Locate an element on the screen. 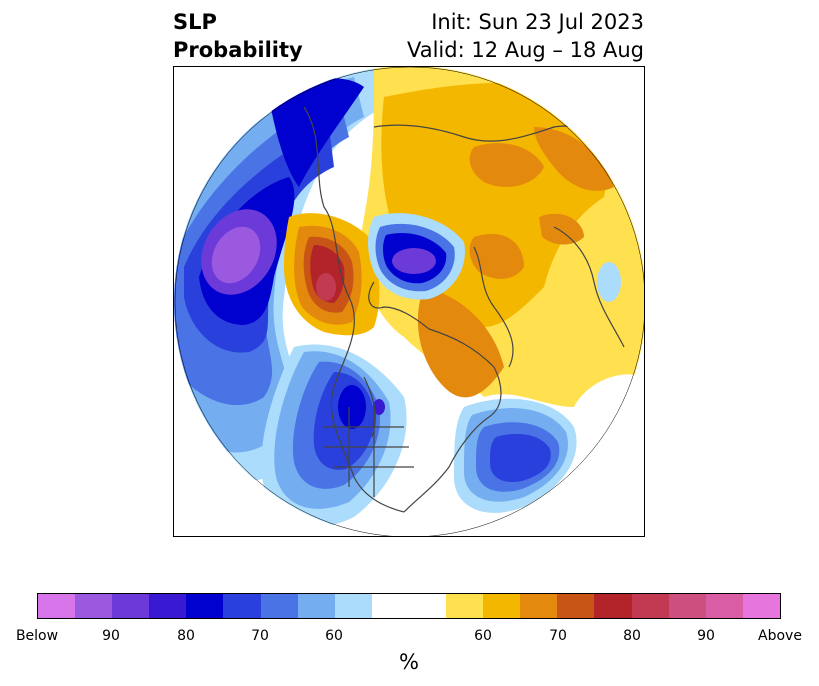 The image size is (819, 686). tick-label: Below is located at coordinates (37, 636).